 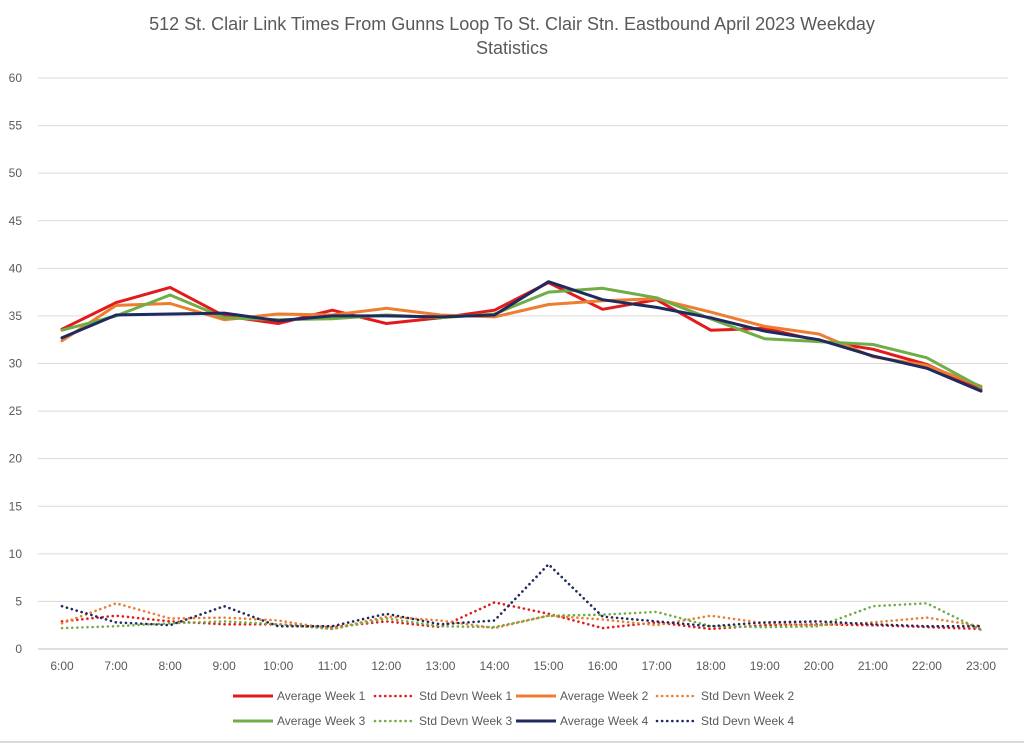 What do you see at coordinates (16, 78) in the screenshot?
I see `y-tick-label: 60` at bounding box center [16, 78].